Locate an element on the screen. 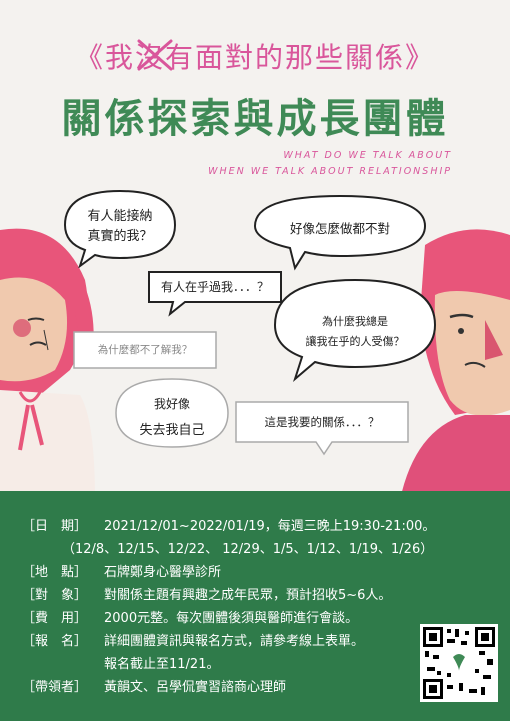  signup-label: ［報 名］ is located at coordinates (63, 639).